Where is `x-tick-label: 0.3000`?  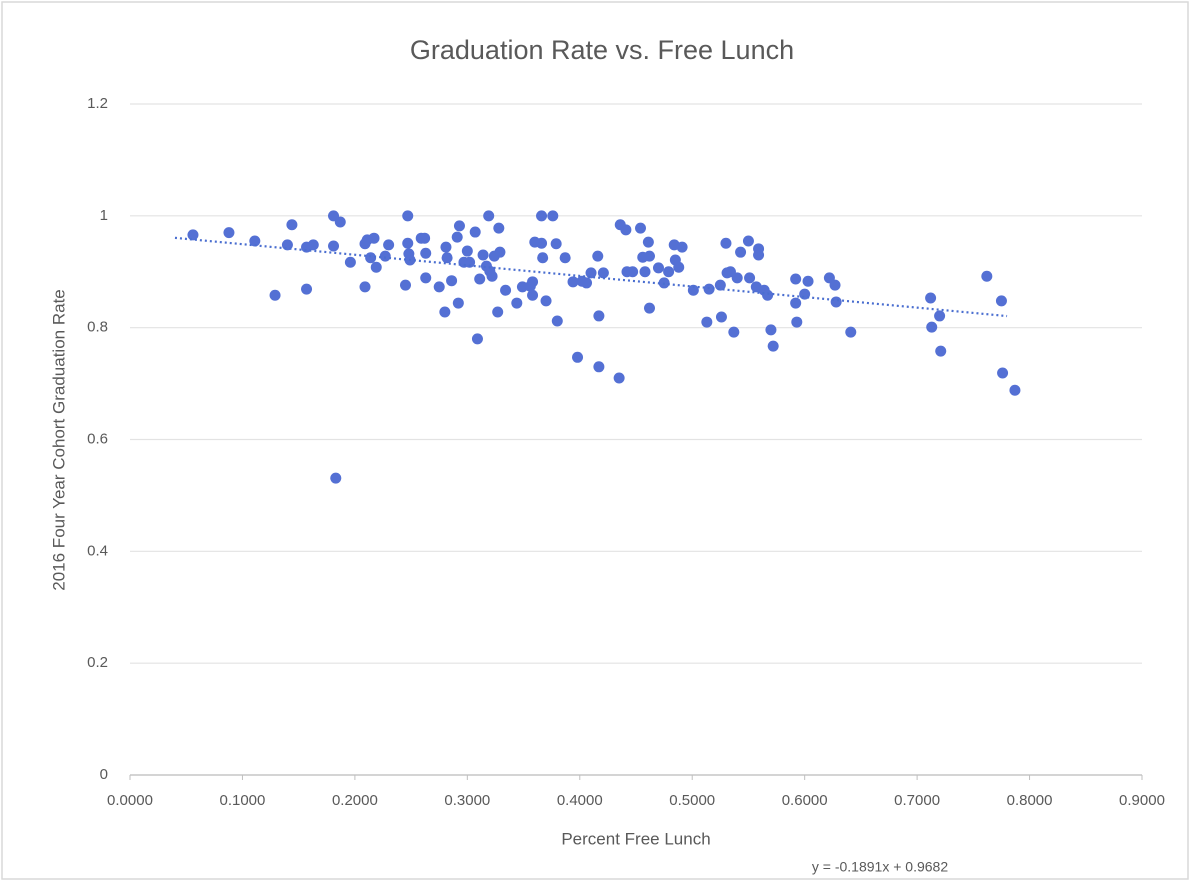
x-tick-label: 0.3000 is located at coordinates (467, 800).